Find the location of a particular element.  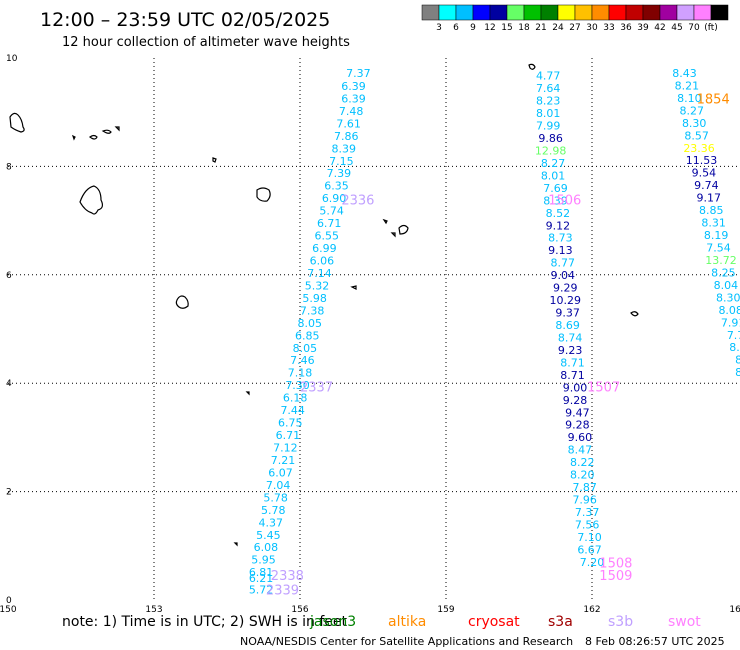

wave-height-label: 5.78 is located at coordinates (275, 497).